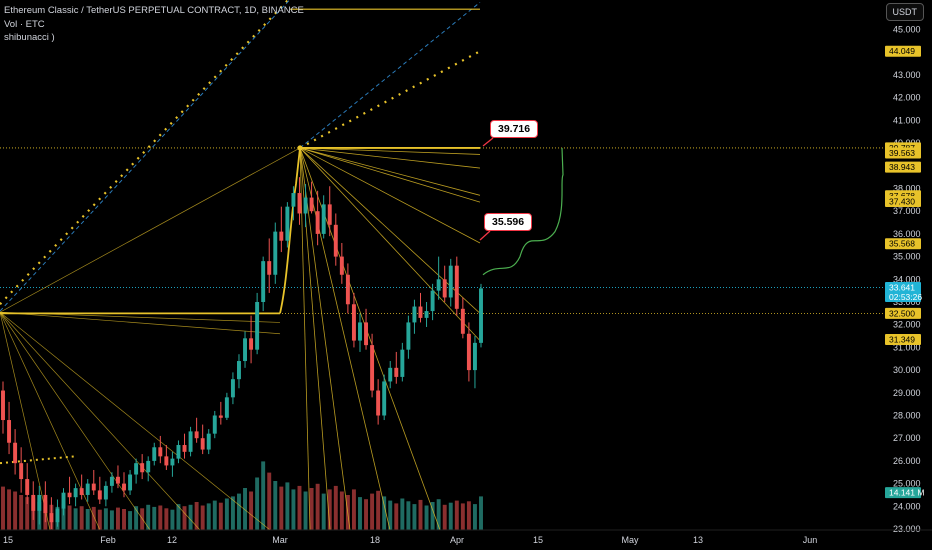 The width and height of the screenshot is (932, 550). Describe the element at coordinates (523, 211) in the screenshot. I see `projection-path` at that location.